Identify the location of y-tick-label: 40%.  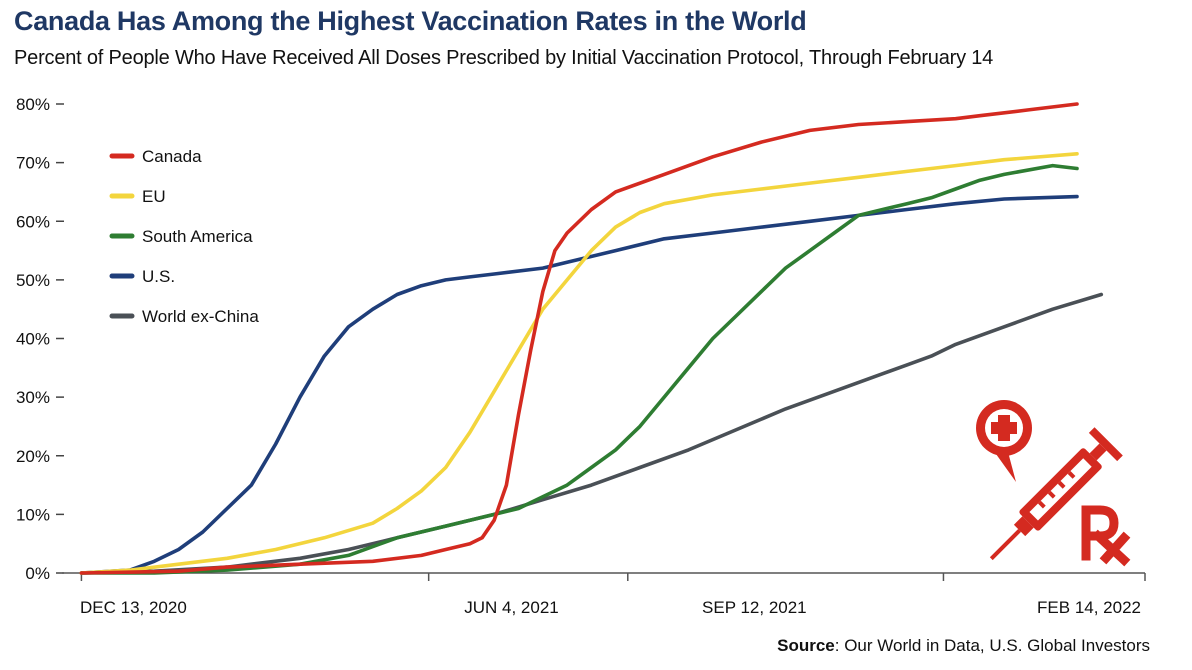
(33, 339).